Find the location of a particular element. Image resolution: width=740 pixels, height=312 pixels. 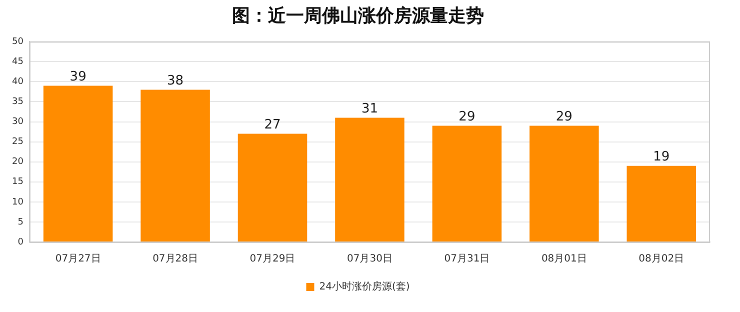

legend-label: 24小时涨价房源(套) is located at coordinates (364, 286).